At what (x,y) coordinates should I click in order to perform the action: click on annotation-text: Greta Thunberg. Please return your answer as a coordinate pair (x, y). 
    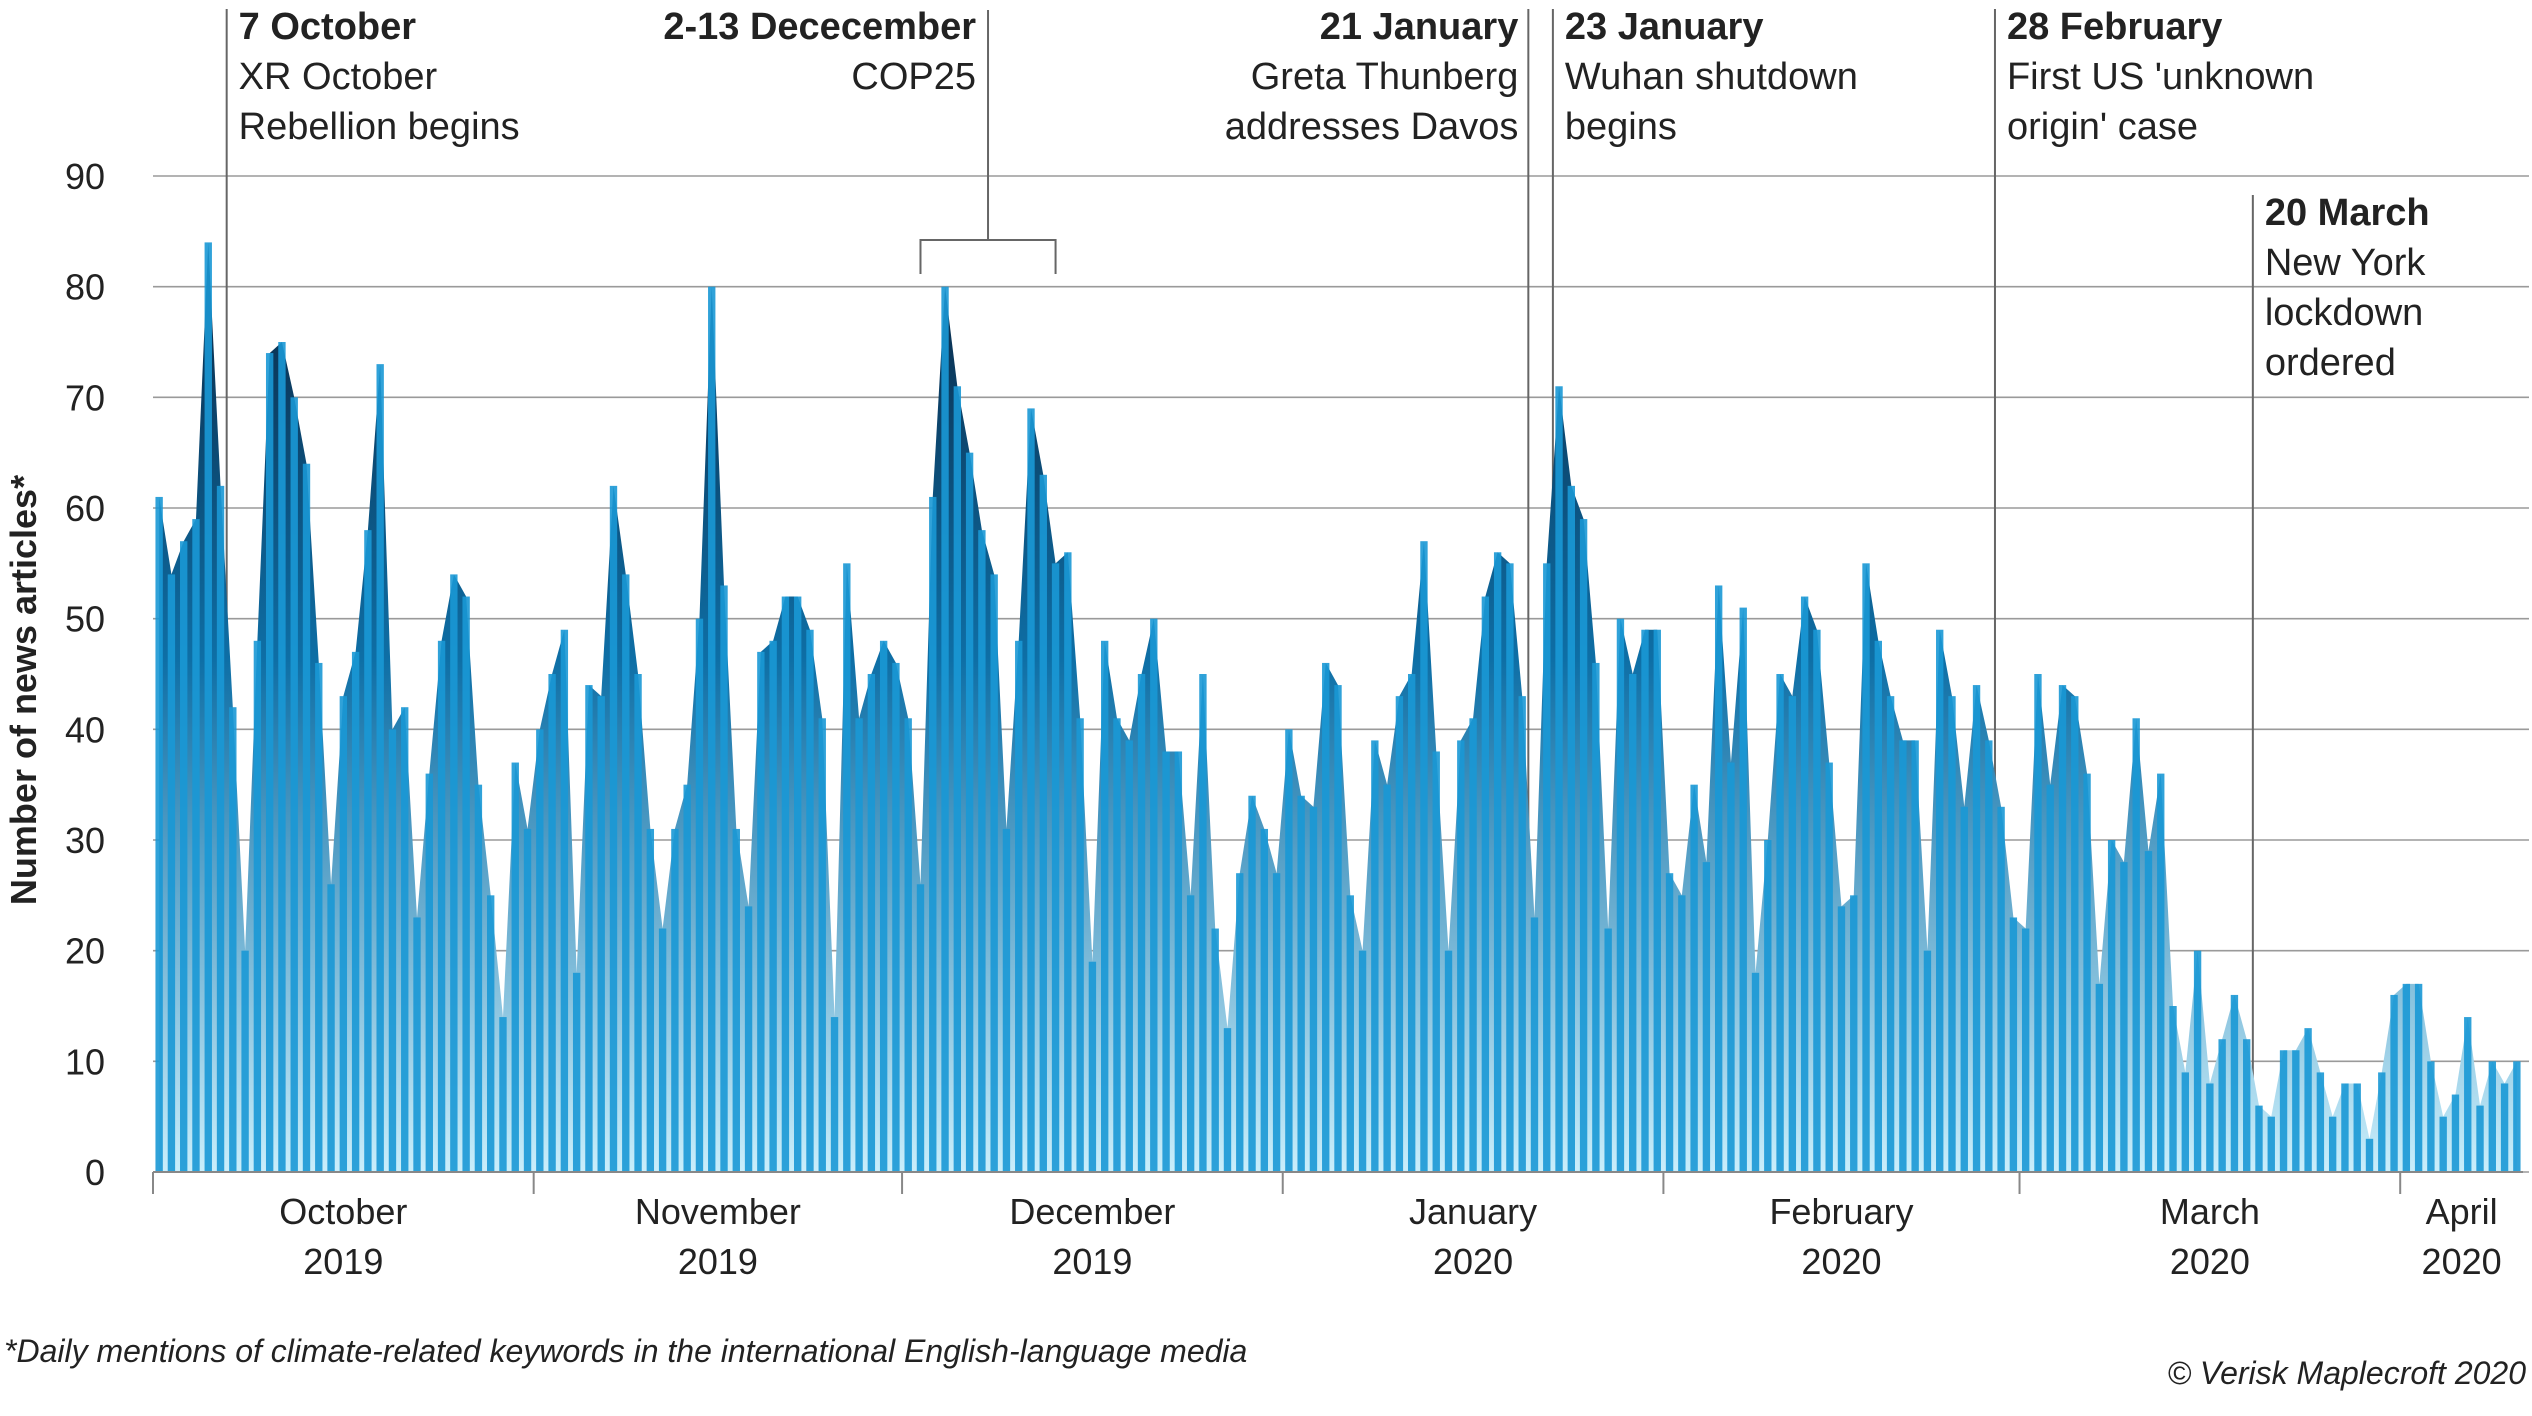
    Looking at the image, I should click on (1385, 77).